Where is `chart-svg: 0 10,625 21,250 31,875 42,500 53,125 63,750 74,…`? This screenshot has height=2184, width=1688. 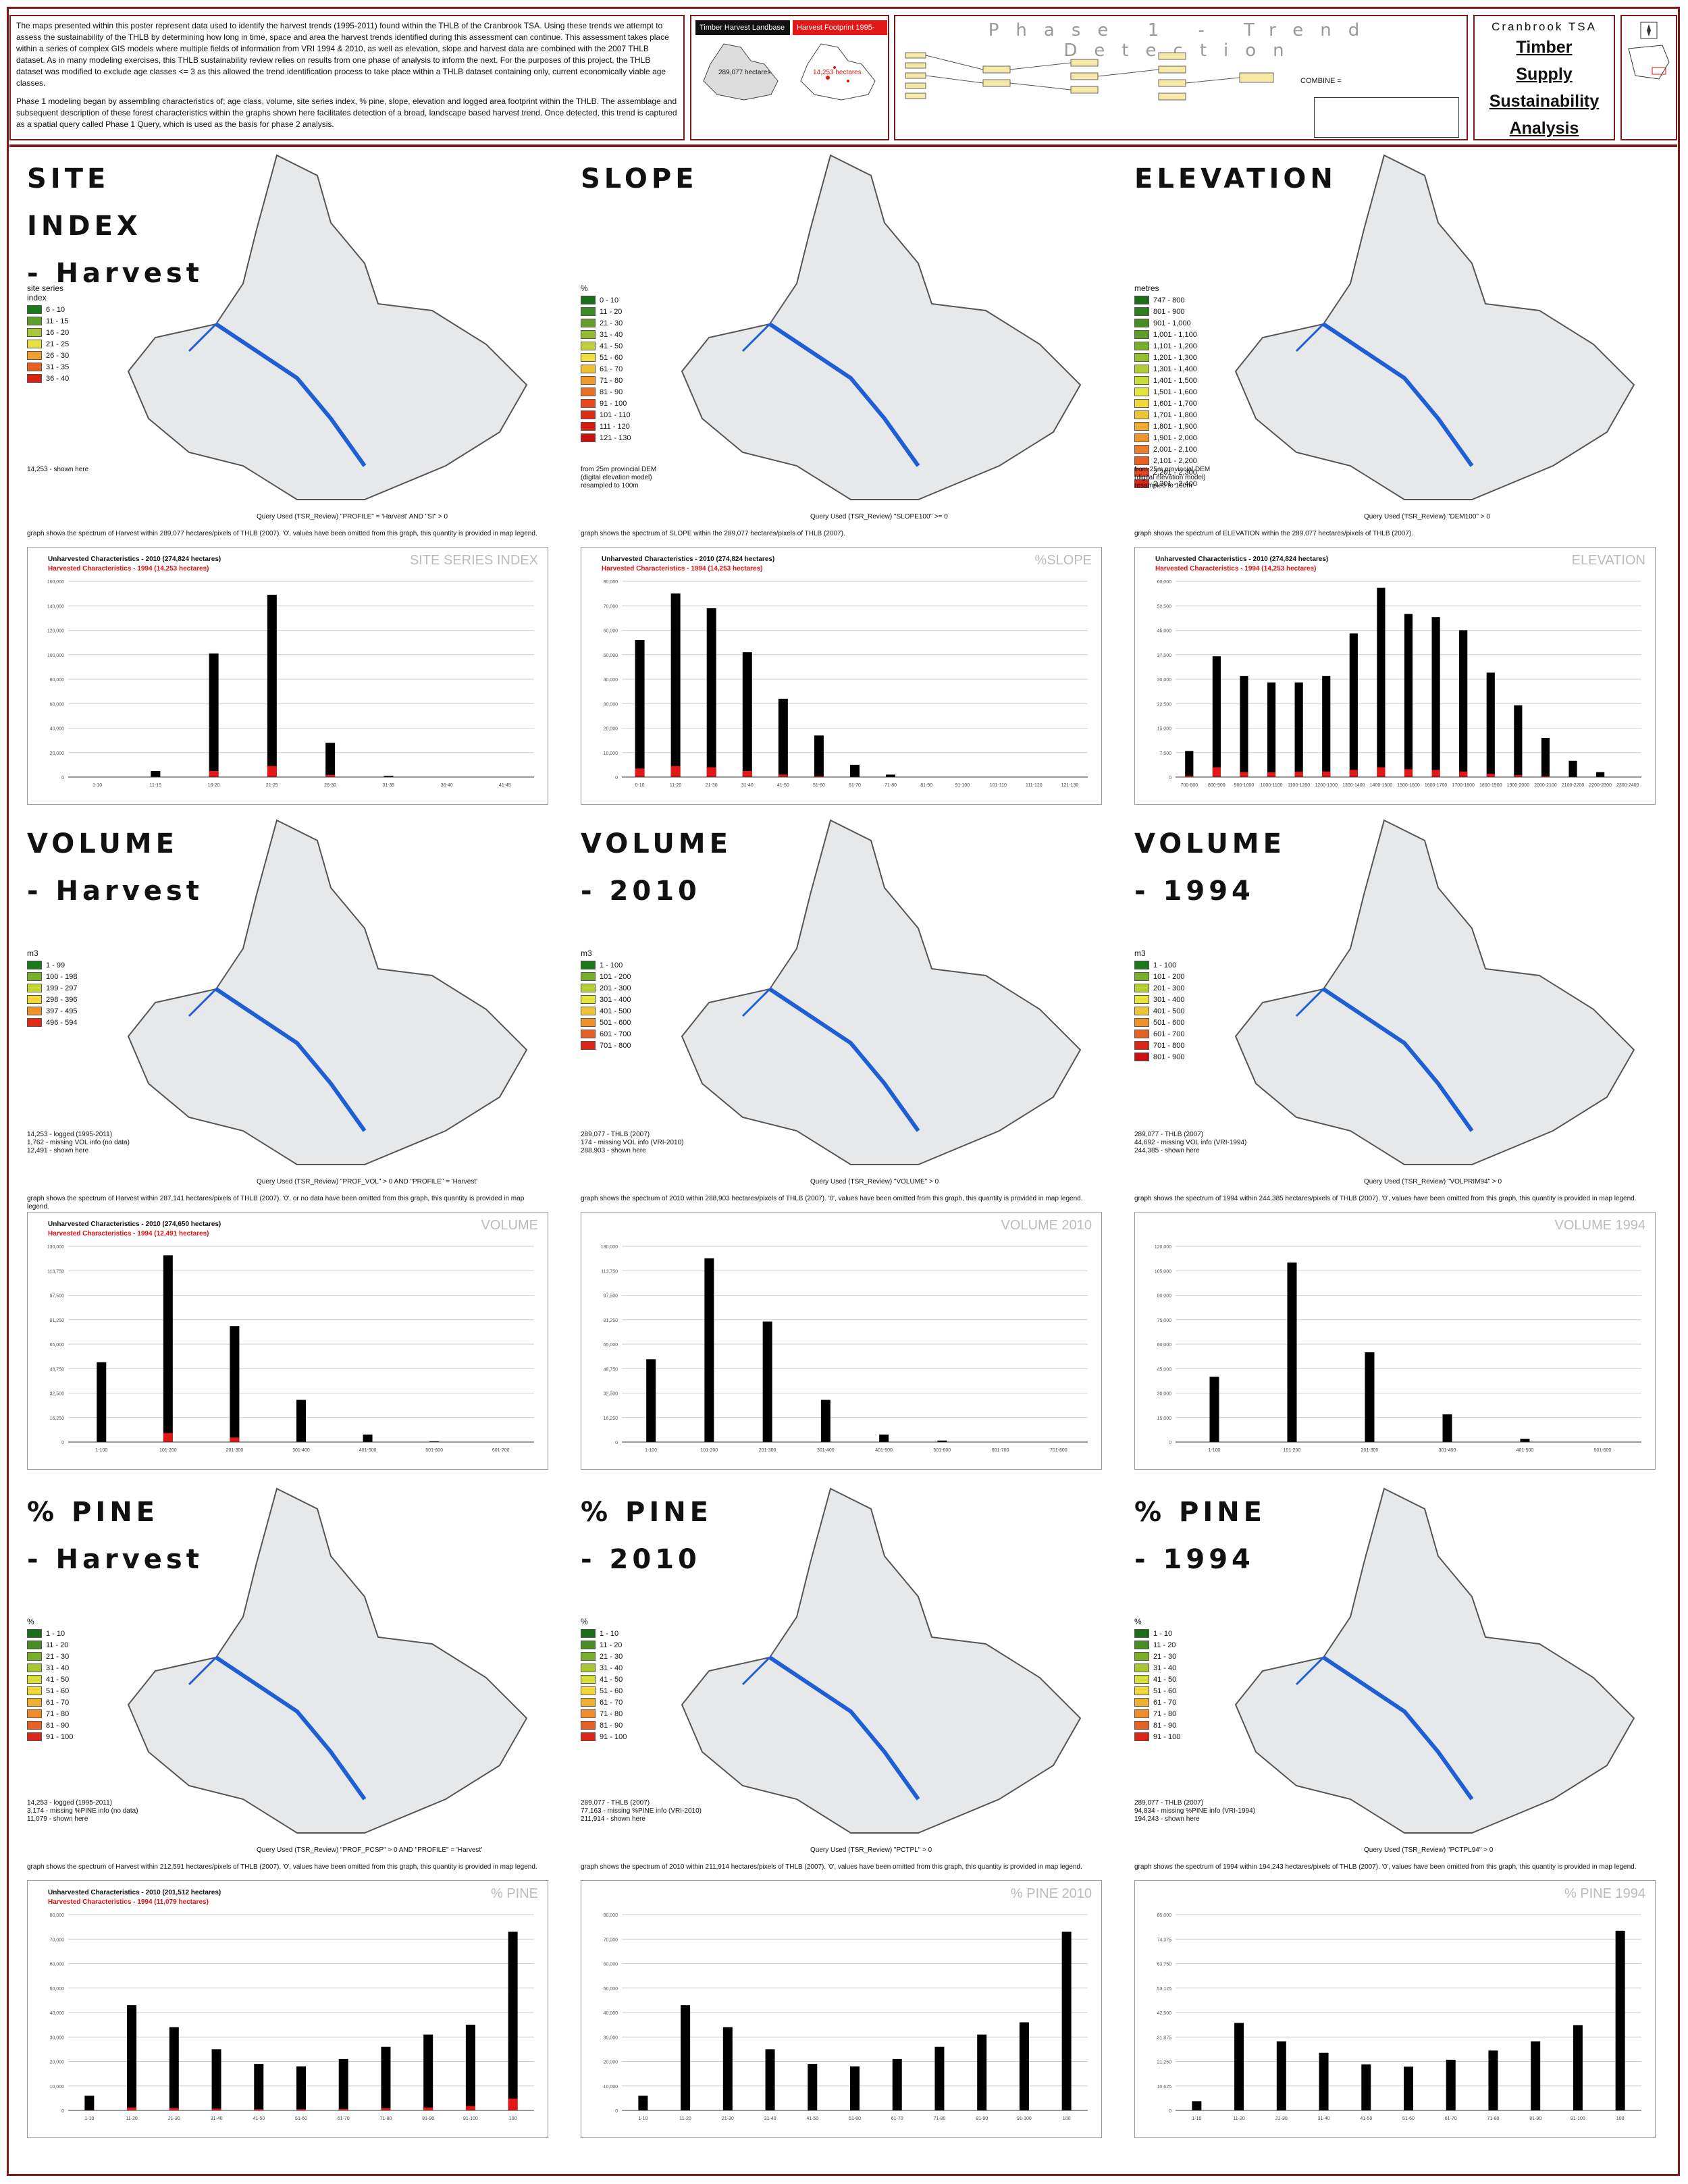 chart-svg: 0 10,625 21,250 31,875 42,500 53,125 63,750 74,… is located at coordinates (1399, 2017).